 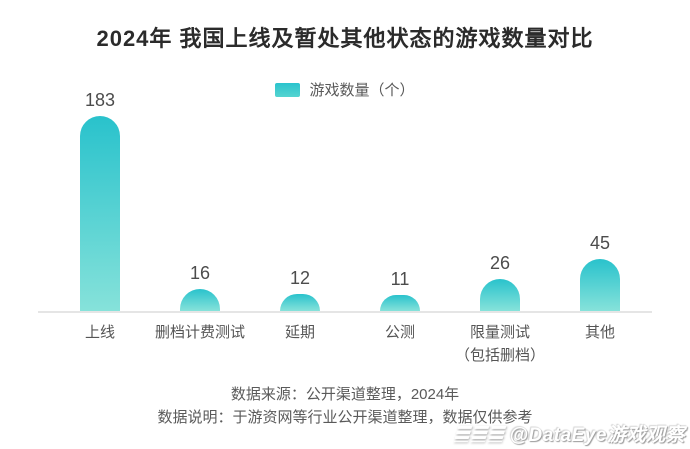 What do you see at coordinates (99, 332) in the screenshot?
I see `x-axis-label: 上线` at bounding box center [99, 332].